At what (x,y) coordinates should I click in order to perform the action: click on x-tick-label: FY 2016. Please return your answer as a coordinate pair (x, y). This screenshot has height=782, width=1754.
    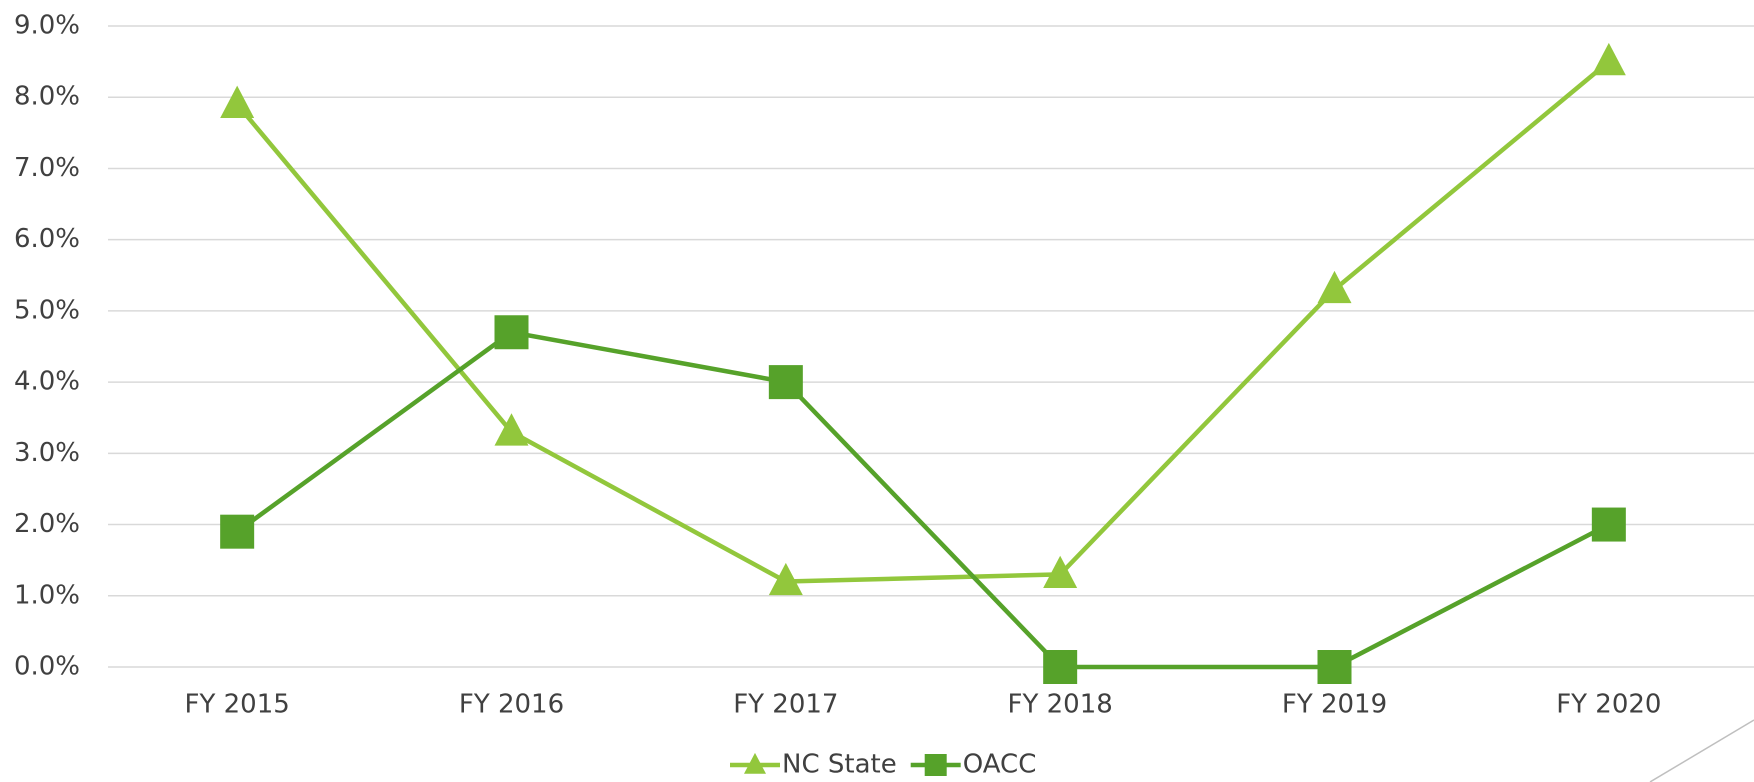
    Looking at the image, I should click on (511, 705).